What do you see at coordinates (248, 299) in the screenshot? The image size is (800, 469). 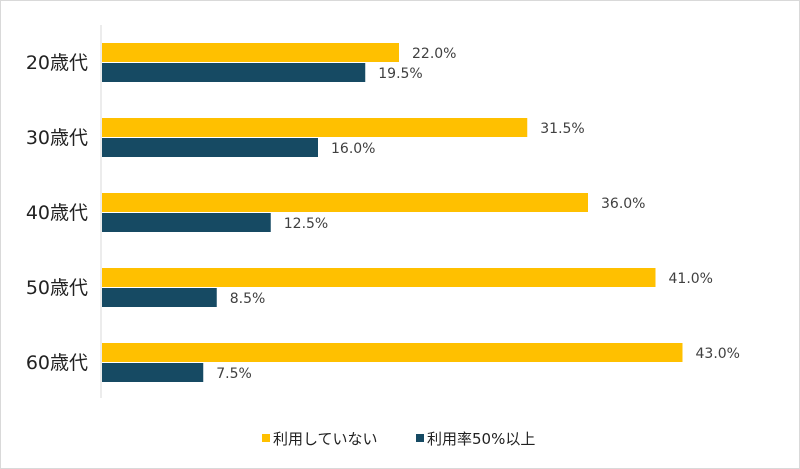 I see `data-label: 8.5%` at bounding box center [248, 299].